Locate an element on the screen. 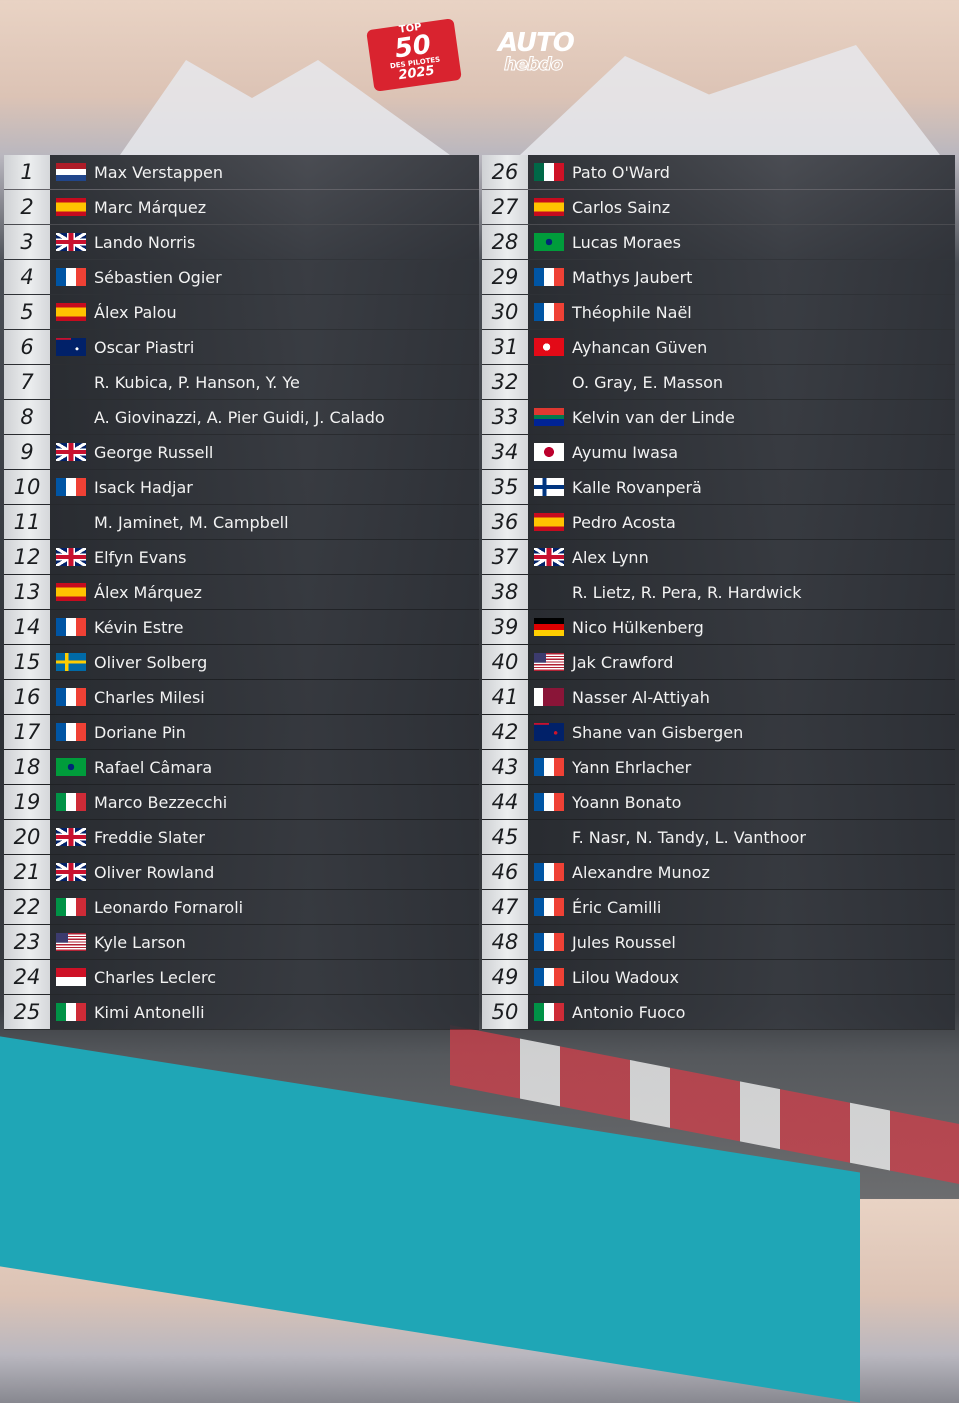  driver-cell: Nasser Al-Attiyah is located at coordinates (741, 697).